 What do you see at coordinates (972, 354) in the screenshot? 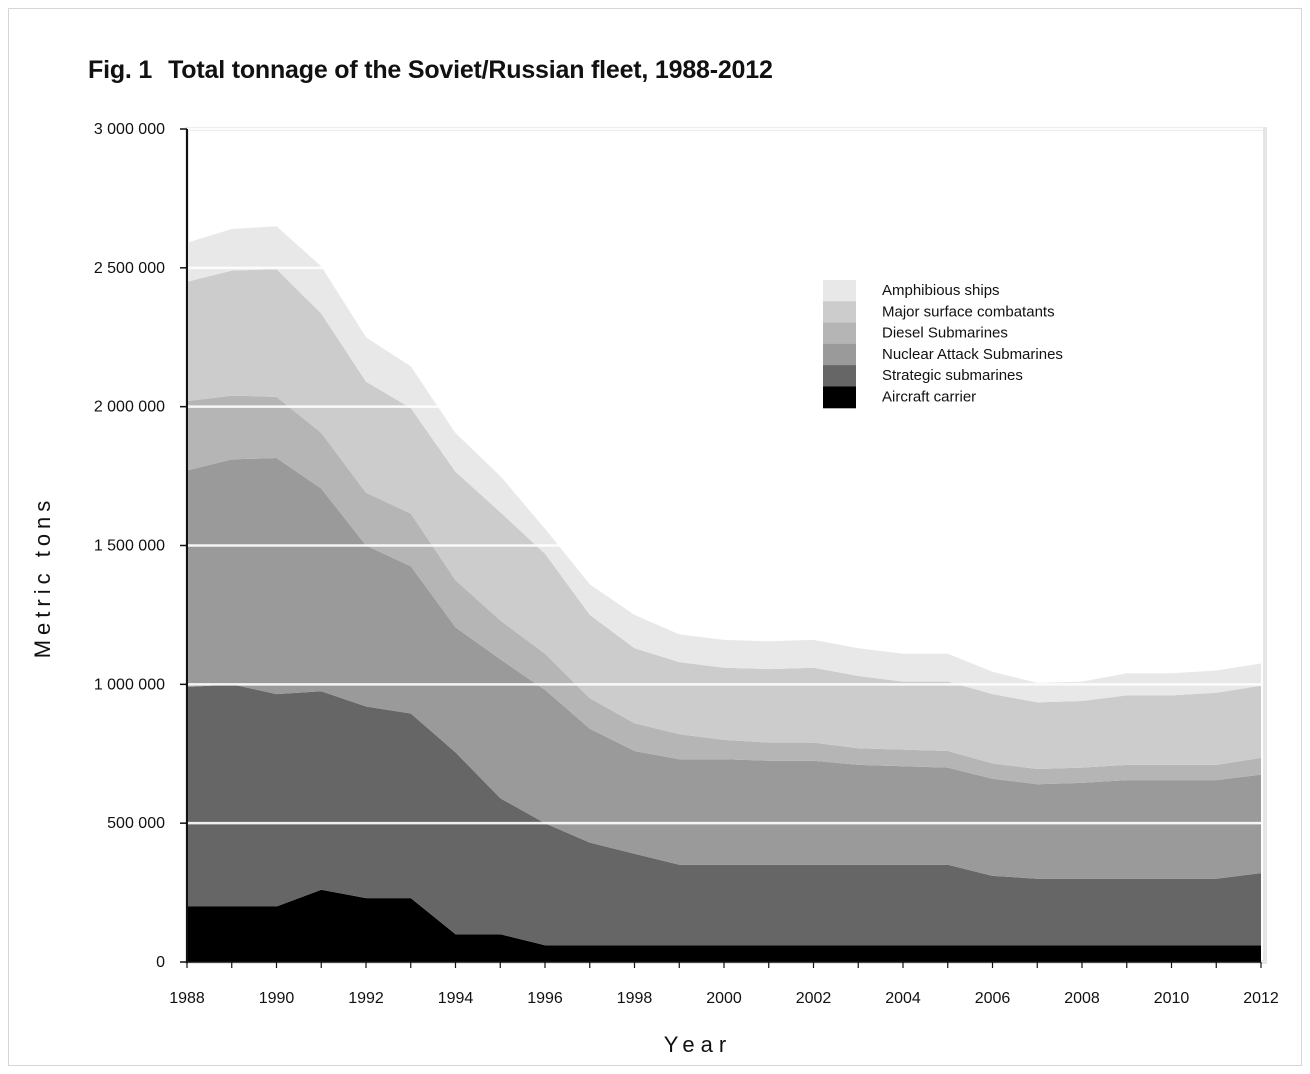
I see `legend-label: Nuclear Attack Submarines` at bounding box center [972, 354].